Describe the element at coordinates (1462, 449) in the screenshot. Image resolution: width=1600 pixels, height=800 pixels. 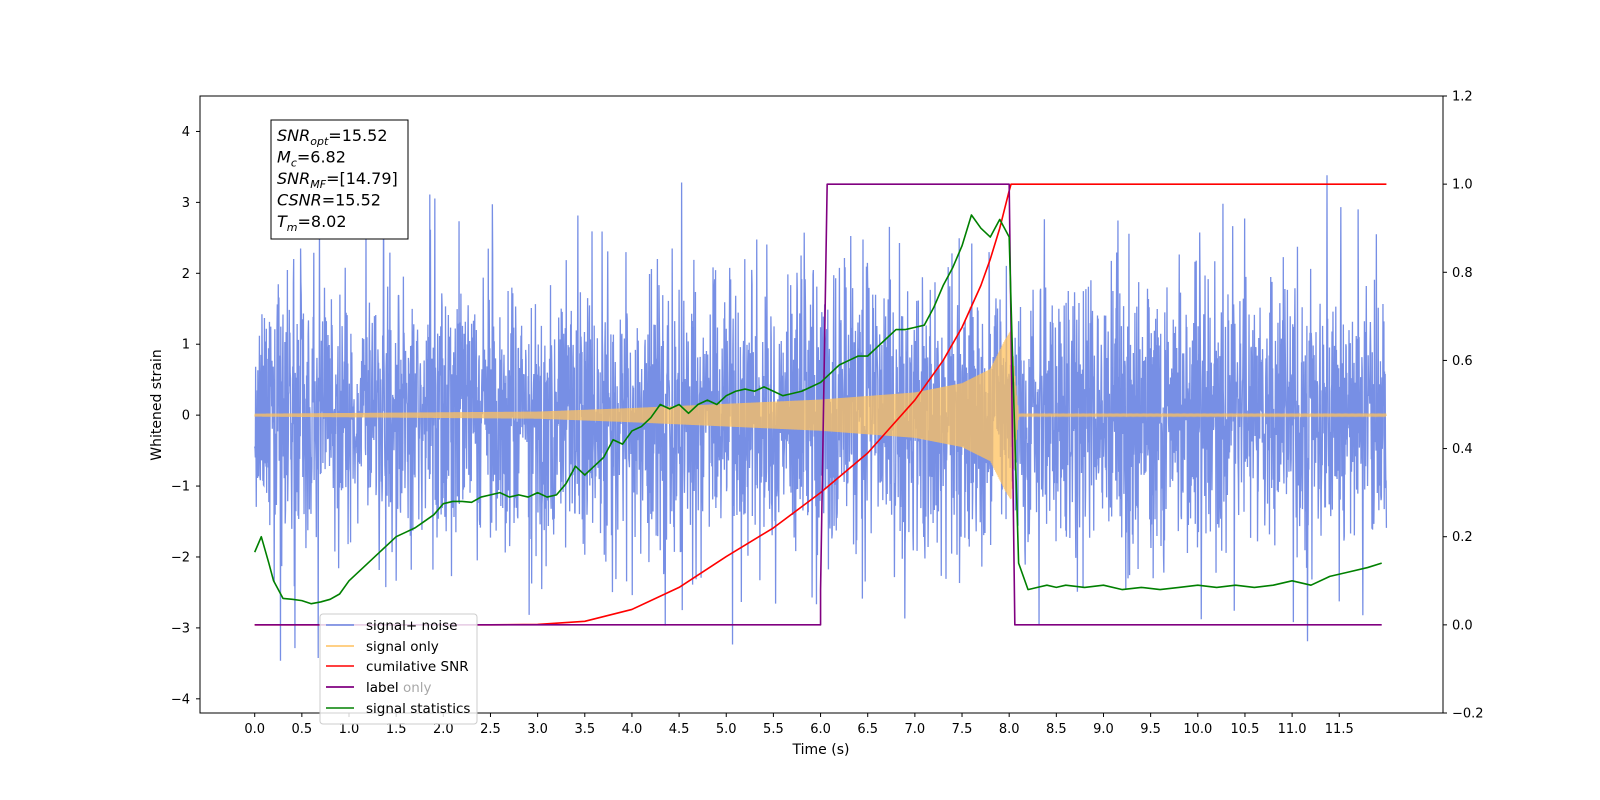
I see `y2-tick-label: 0.4` at that location.